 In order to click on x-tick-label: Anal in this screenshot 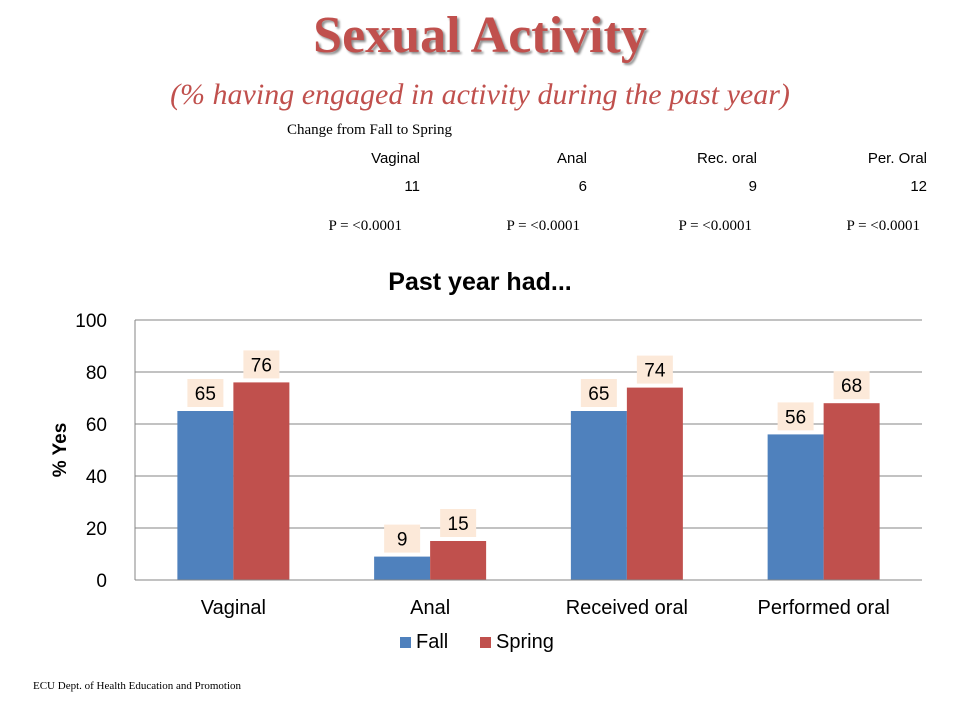, I will do `click(430, 608)`.